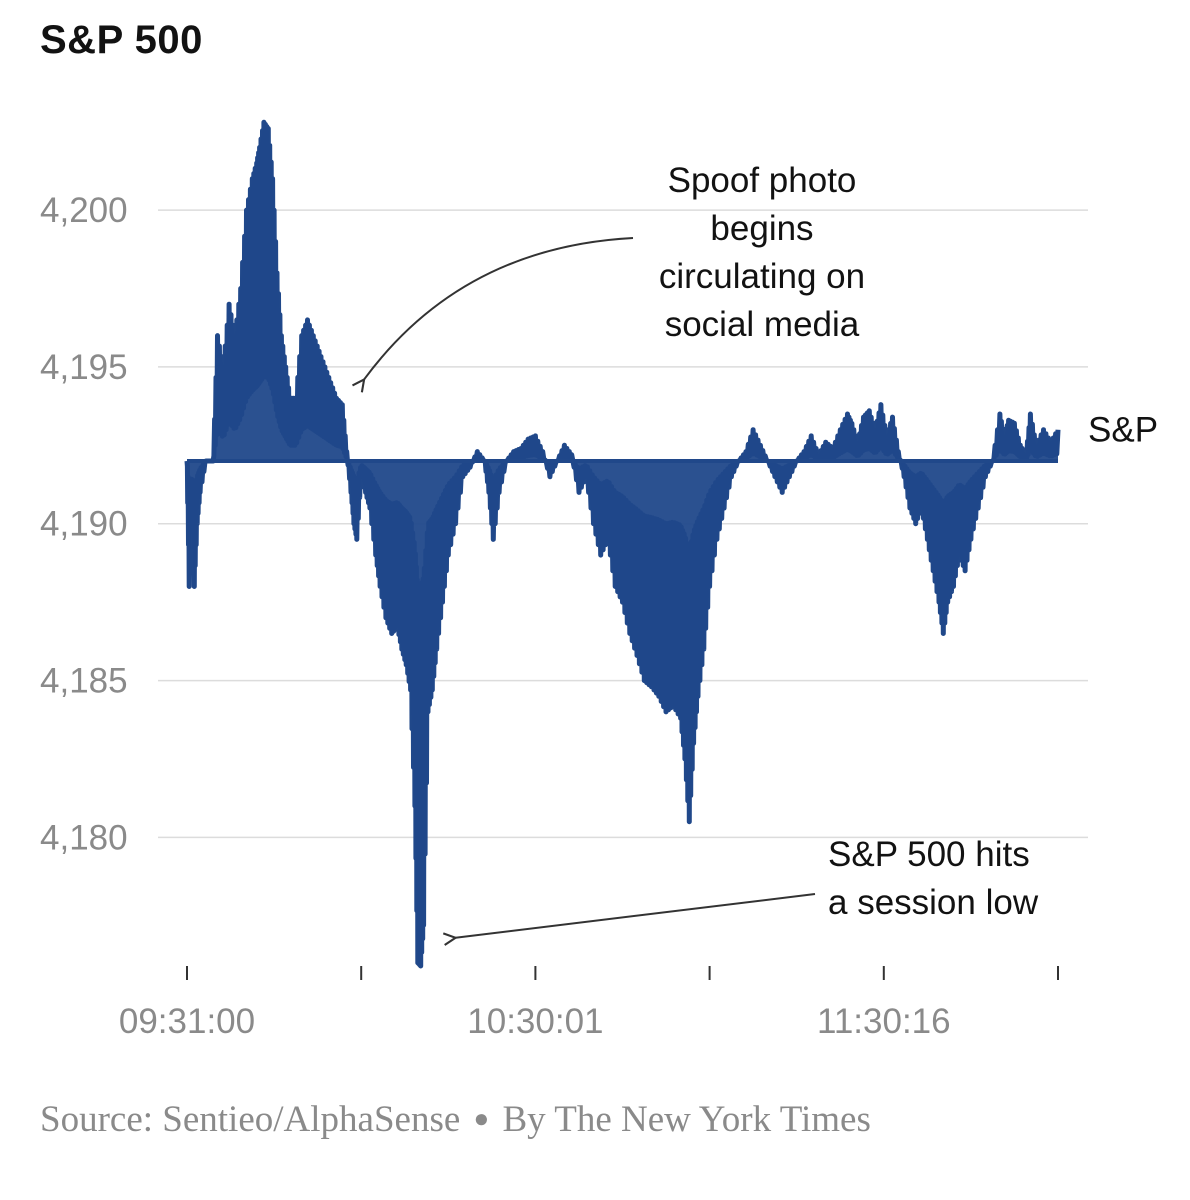 This screenshot has width=1190, height=1200. Describe the element at coordinates (187, 1021) in the screenshot. I see `x-tick-label: 09:31:00` at that location.